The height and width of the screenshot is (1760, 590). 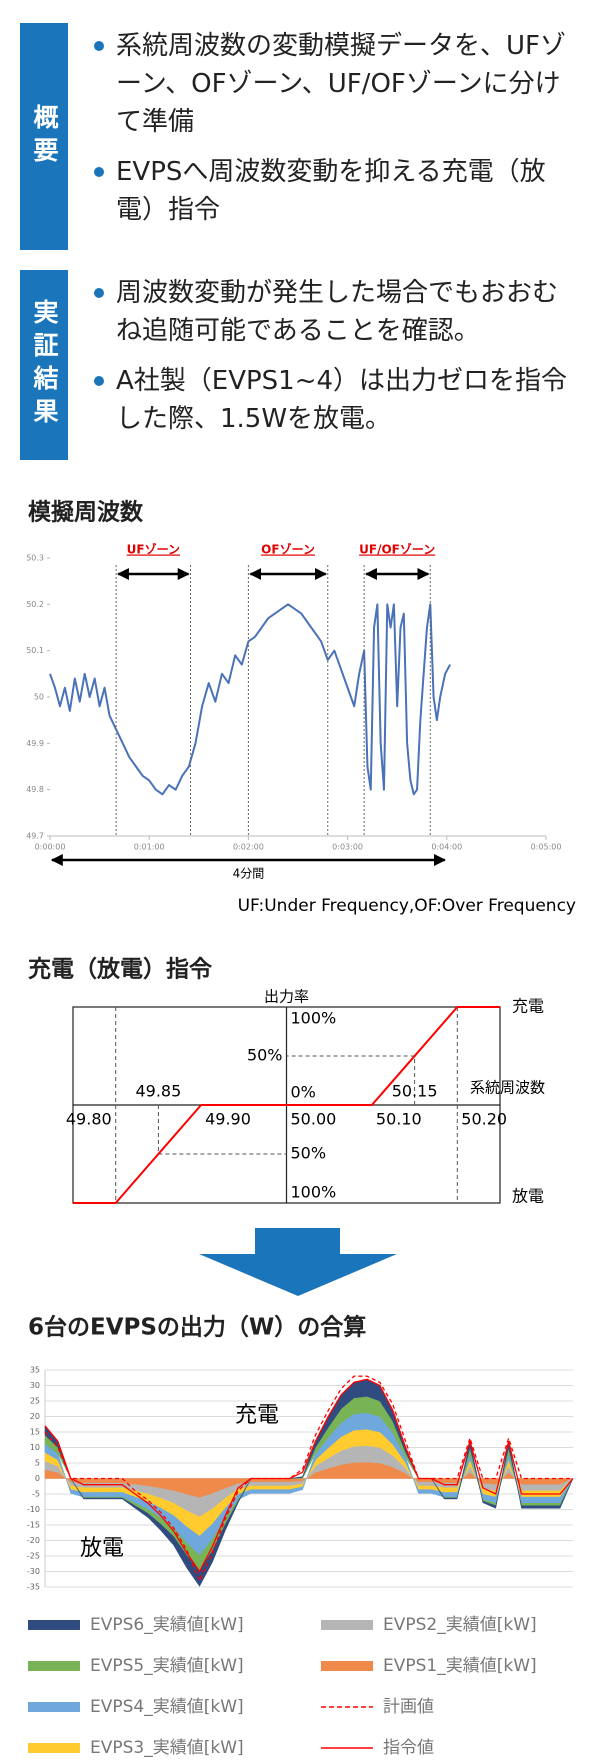 What do you see at coordinates (35, 1416) in the screenshot?
I see `y-tick-label: 20` at bounding box center [35, 1416].